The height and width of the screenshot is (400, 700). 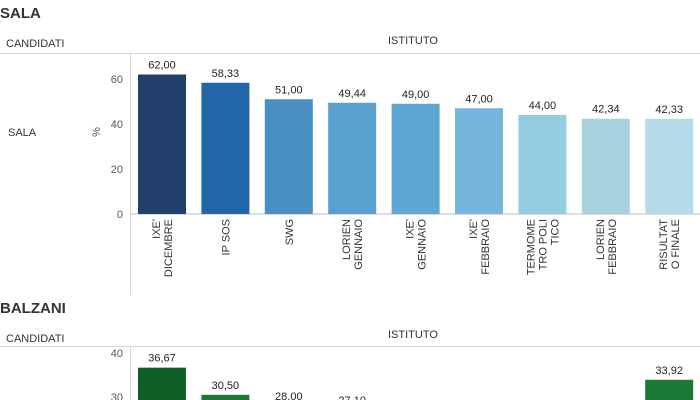 What do you see at coordinates (226, 237) in the screenshot?
I see `sala-x-tick-label: IP SOS` at bounding box center [226, 237].